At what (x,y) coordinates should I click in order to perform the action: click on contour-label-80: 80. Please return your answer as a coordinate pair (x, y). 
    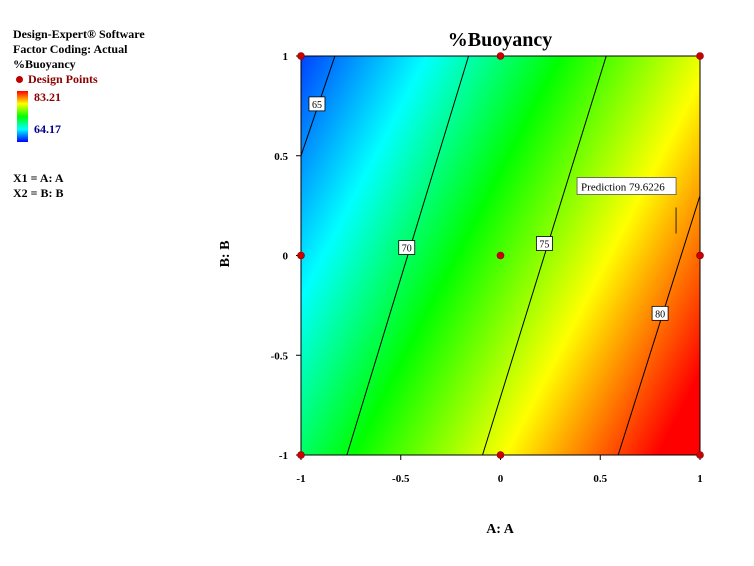
    Looking at the image, I should click on (660, 314).